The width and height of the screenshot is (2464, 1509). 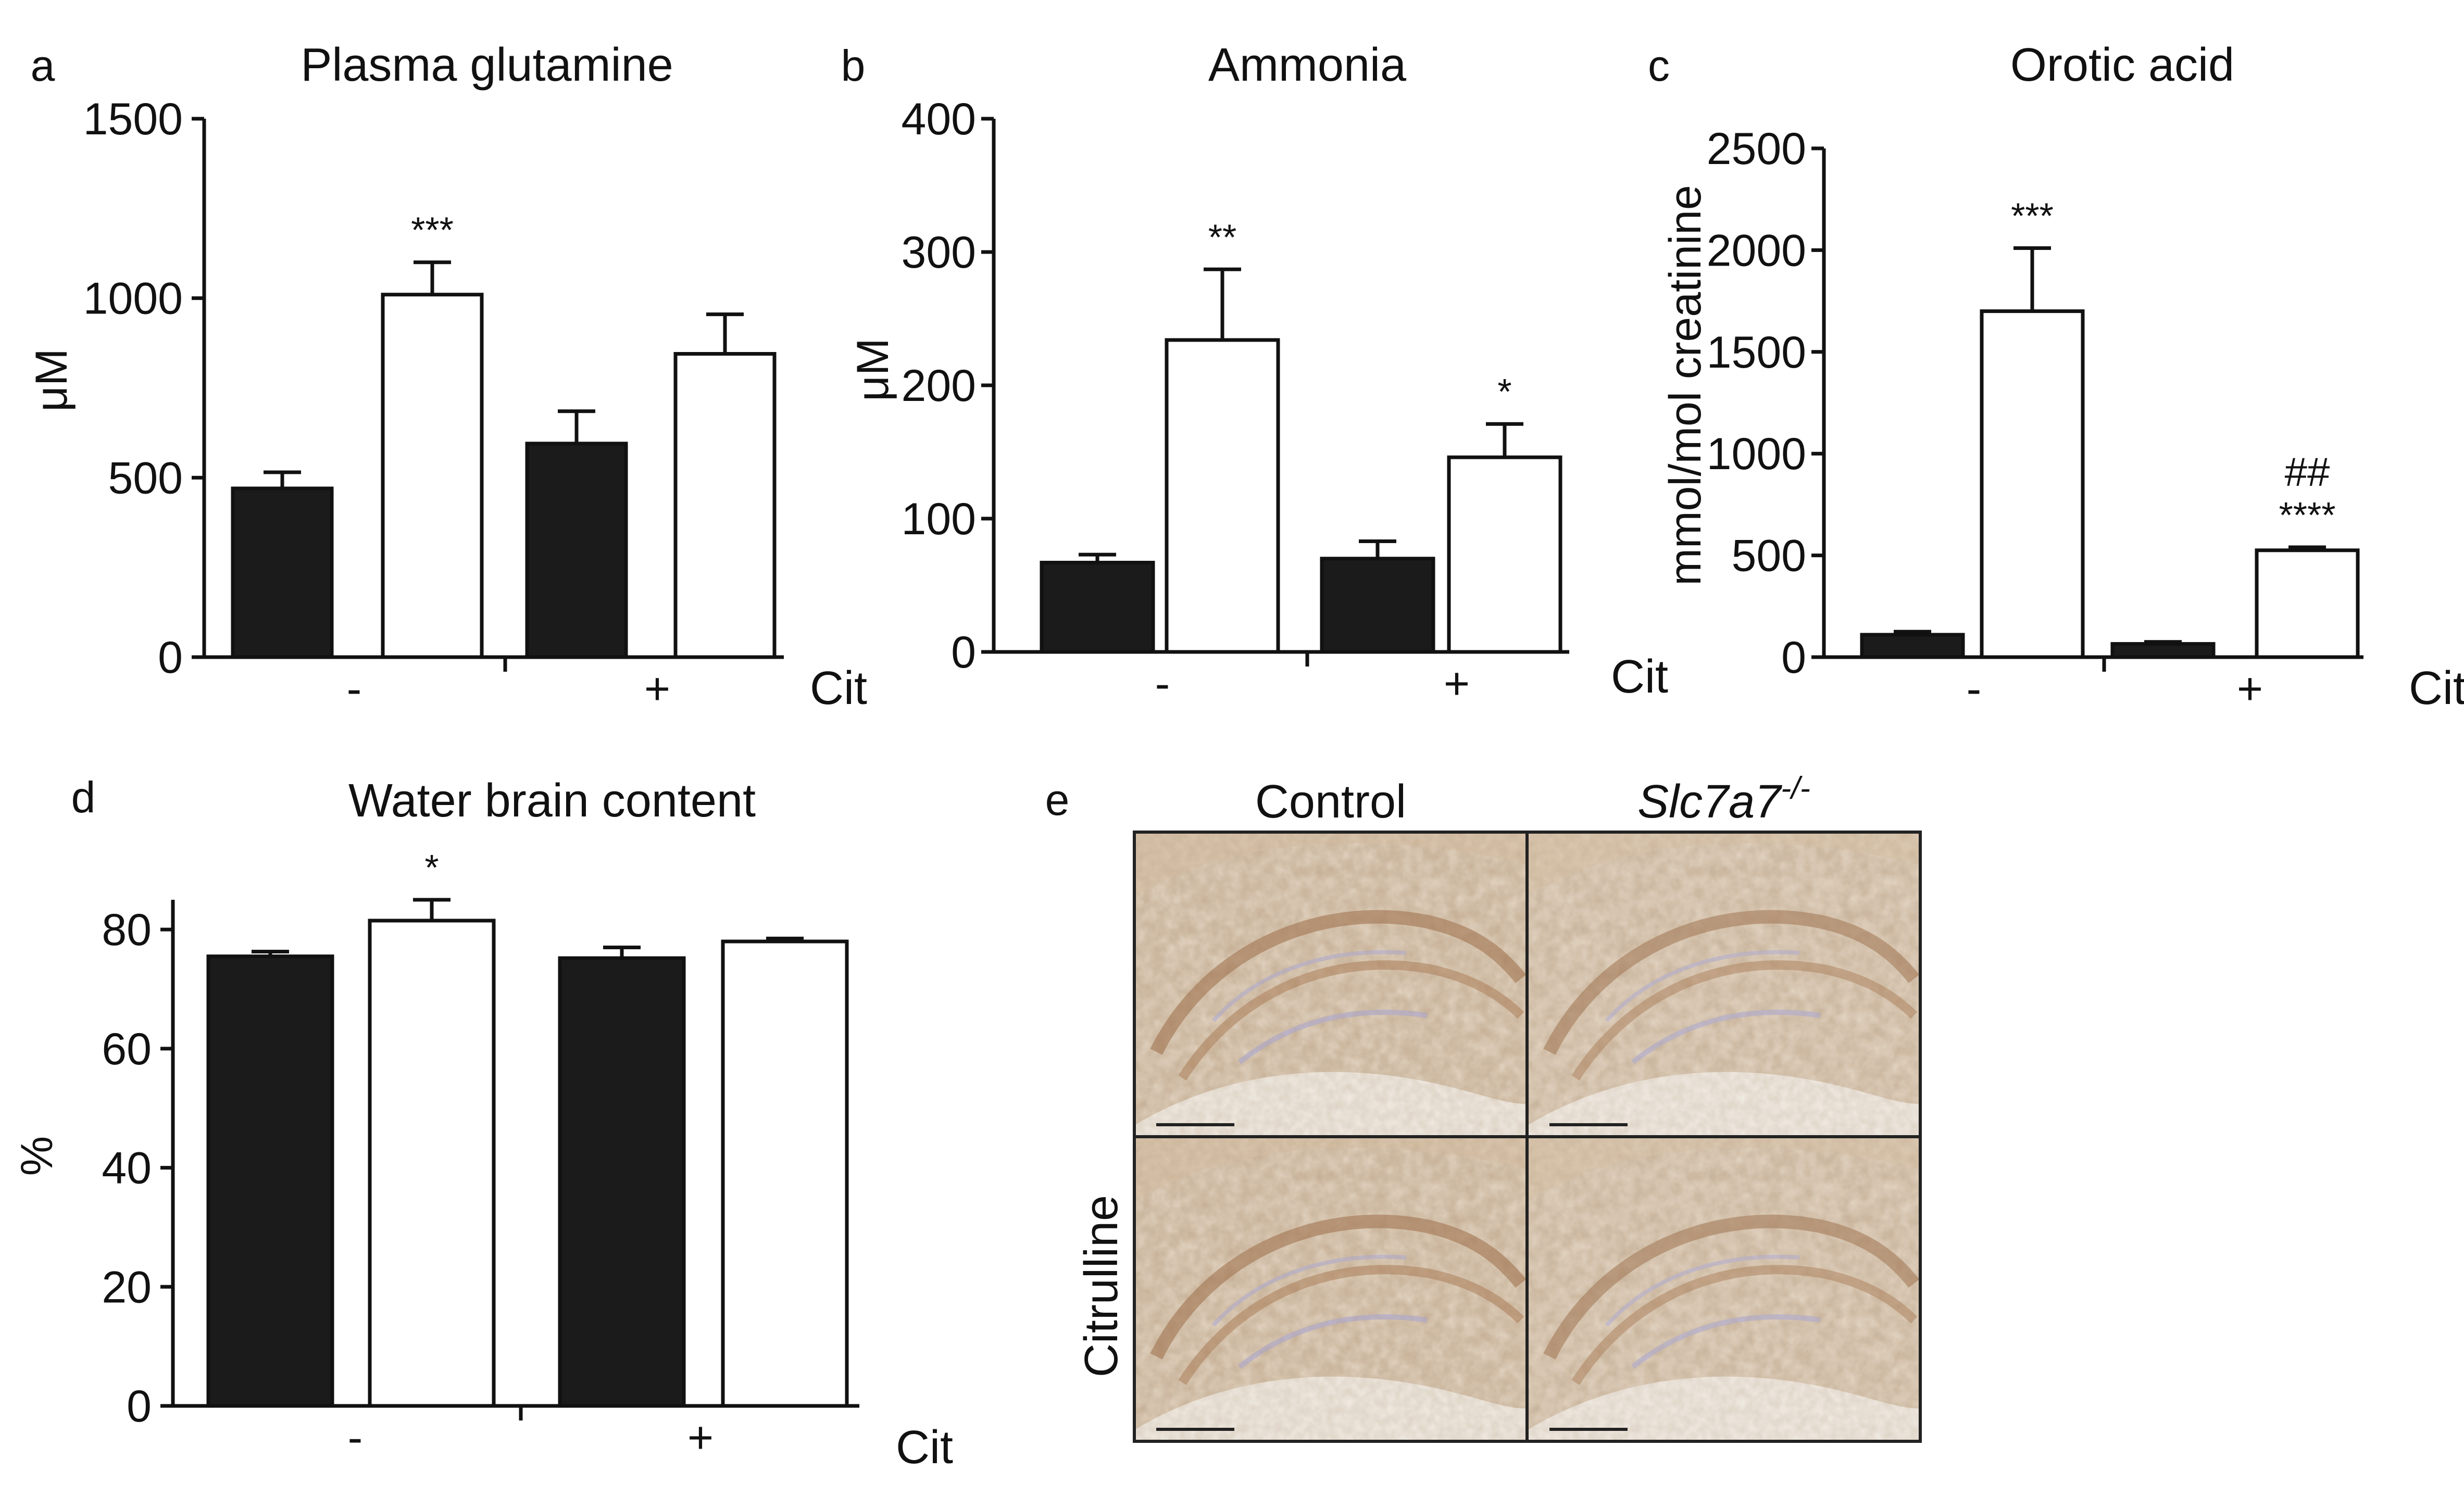 What do you see at coordinates (1756, 149) in the screenshot?
I see `y-tick-label: 2500` at bounding box center [1756, 149].